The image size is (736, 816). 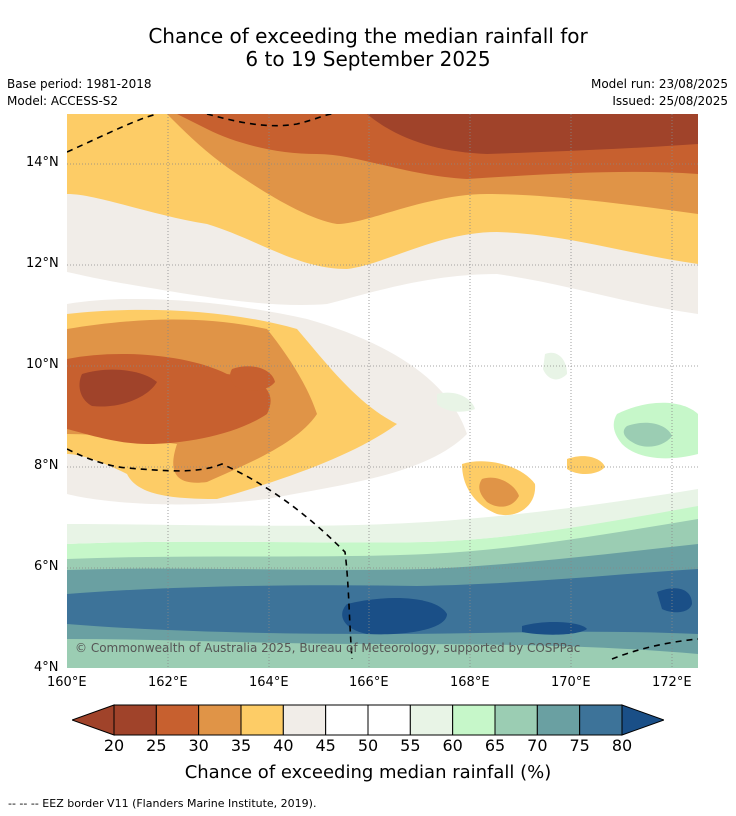 I want to click on base-period-label: Base period: 1981-2018, so click(x=79, y=84).